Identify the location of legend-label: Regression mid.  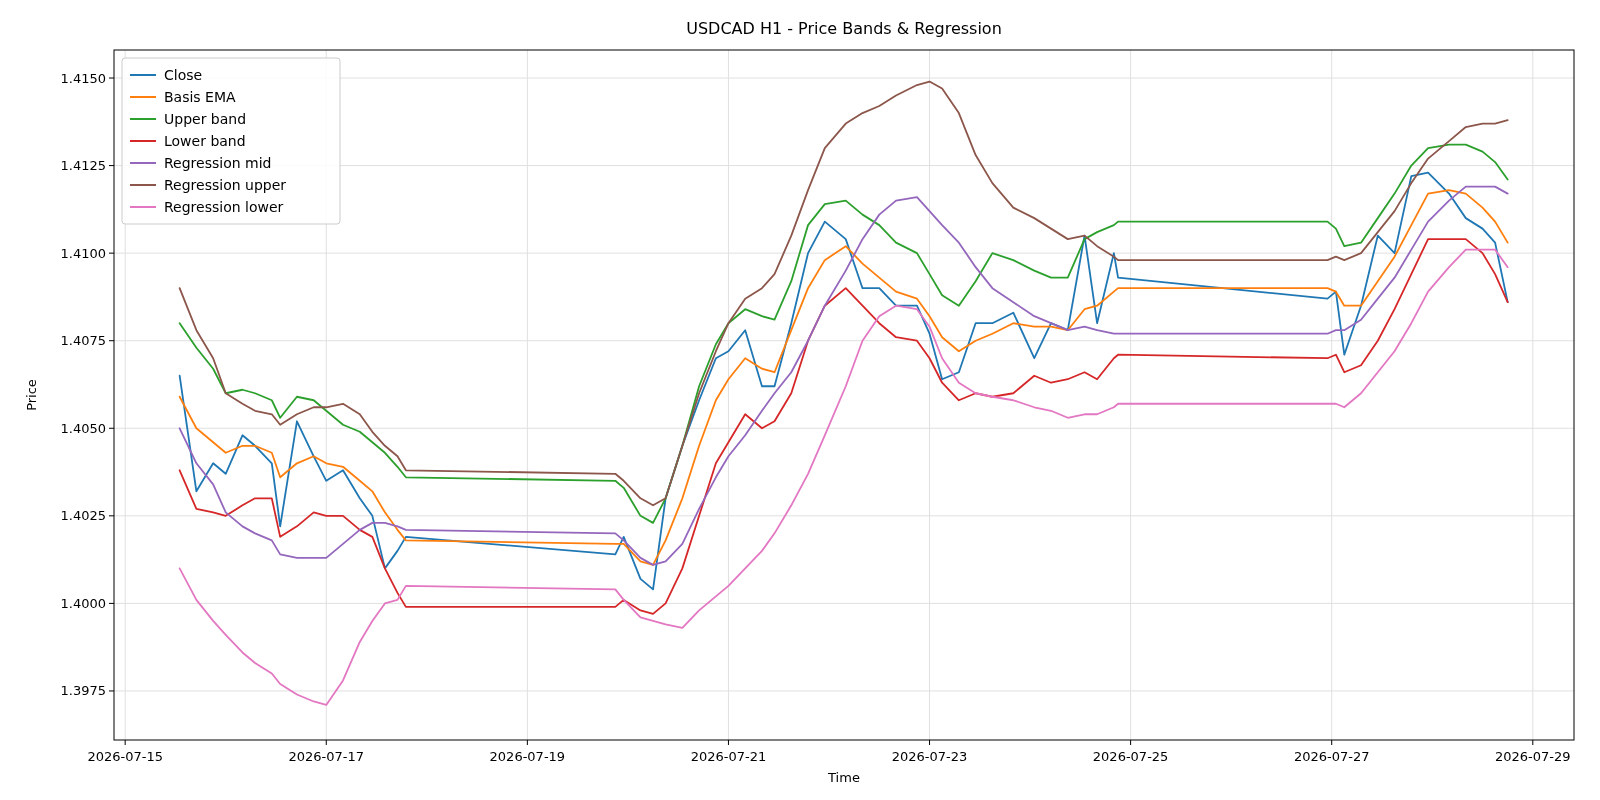
(218, 163).